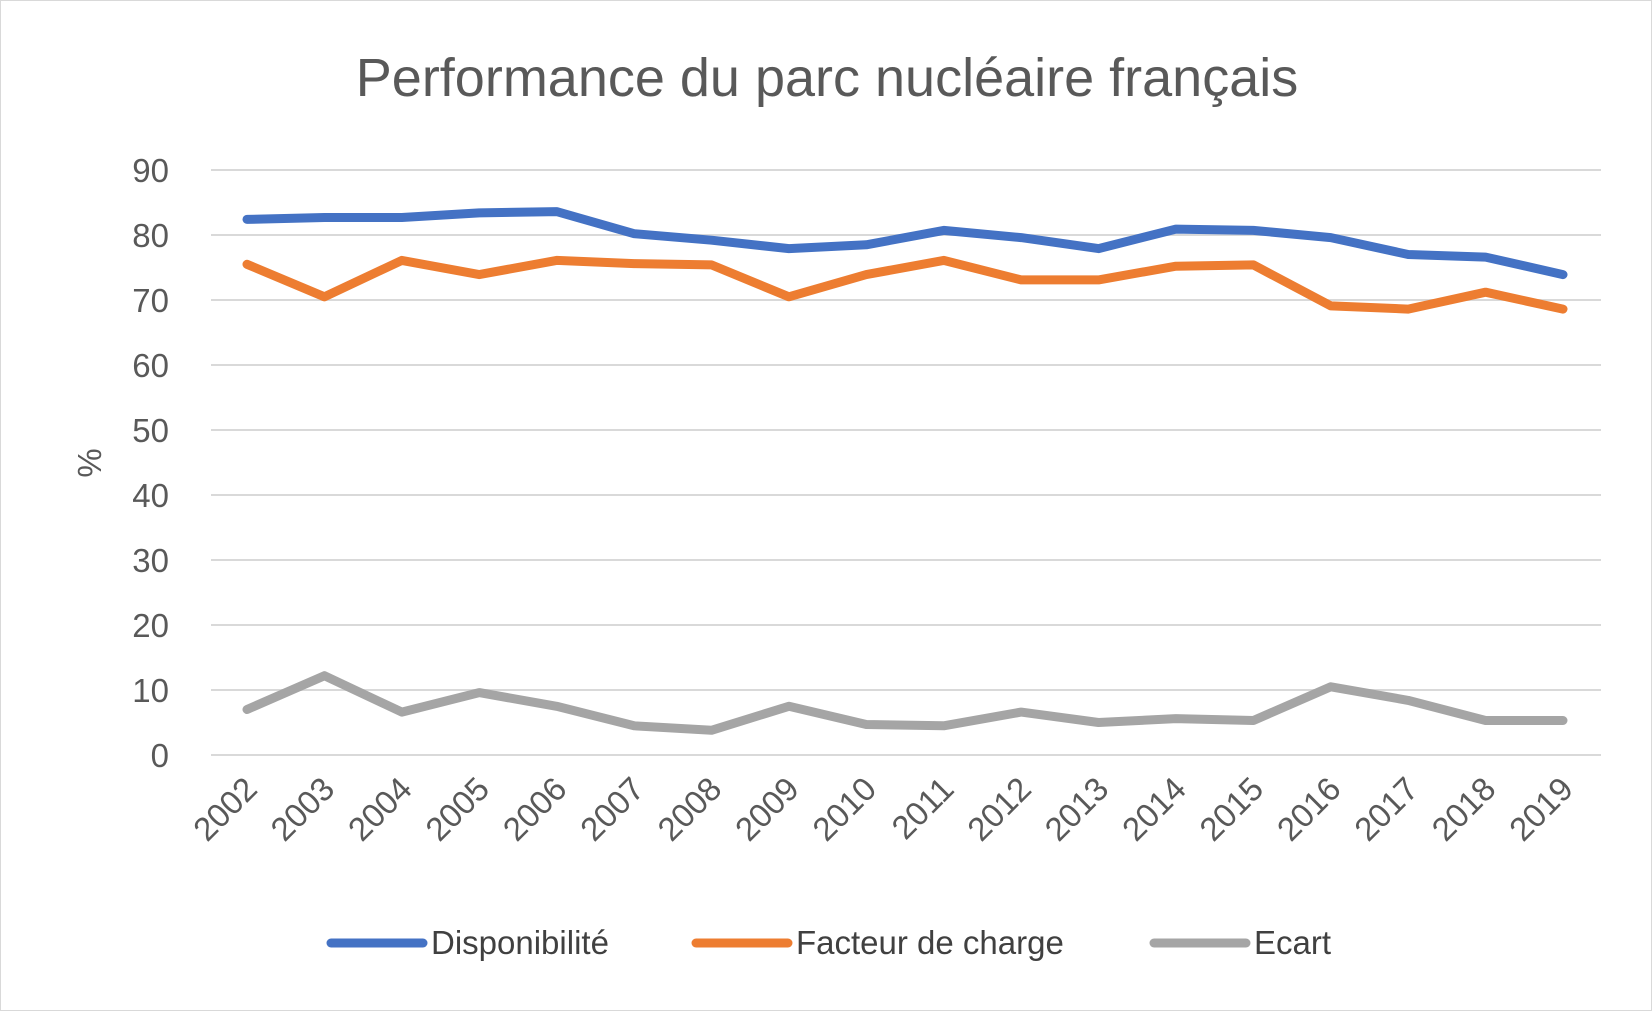 The image size is (1652, 1011). Describe the element at coordinates (150, 430) in the screenshot. I see `y-tick-label: 50` at that location.